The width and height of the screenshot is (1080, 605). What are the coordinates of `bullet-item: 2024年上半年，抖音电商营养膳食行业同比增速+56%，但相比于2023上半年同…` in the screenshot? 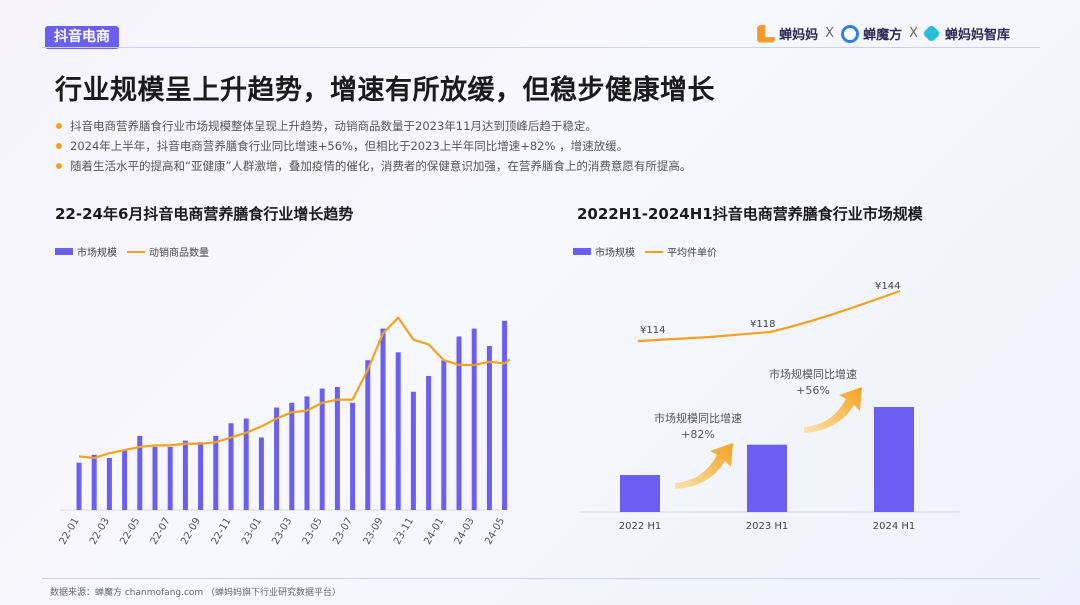 It's located at (373, 147).